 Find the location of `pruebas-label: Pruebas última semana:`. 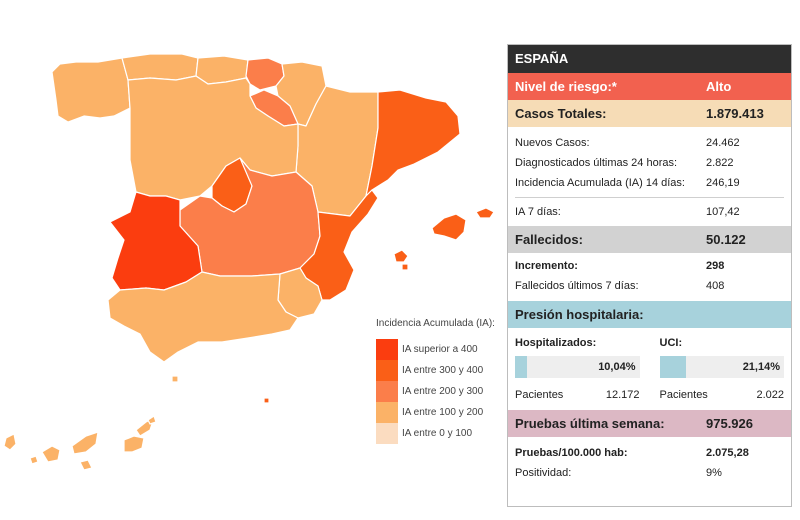

pruebas-label: Pruebas última semana: is located at coordinates (590, 423).